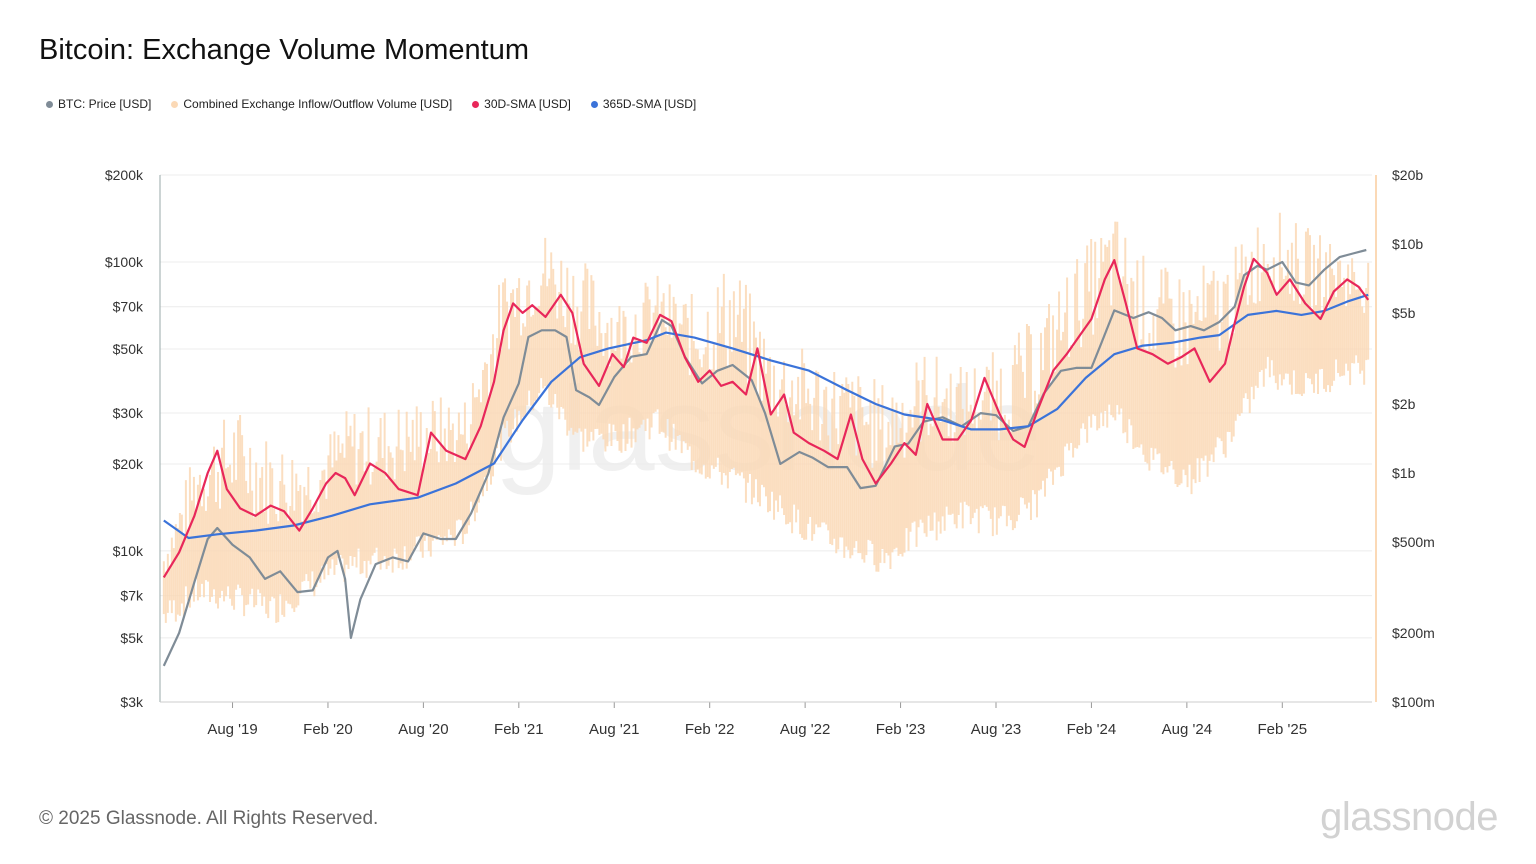  I want to click on legend-item-365d-sma: 365D-SMA [USD], so click(643, 104).